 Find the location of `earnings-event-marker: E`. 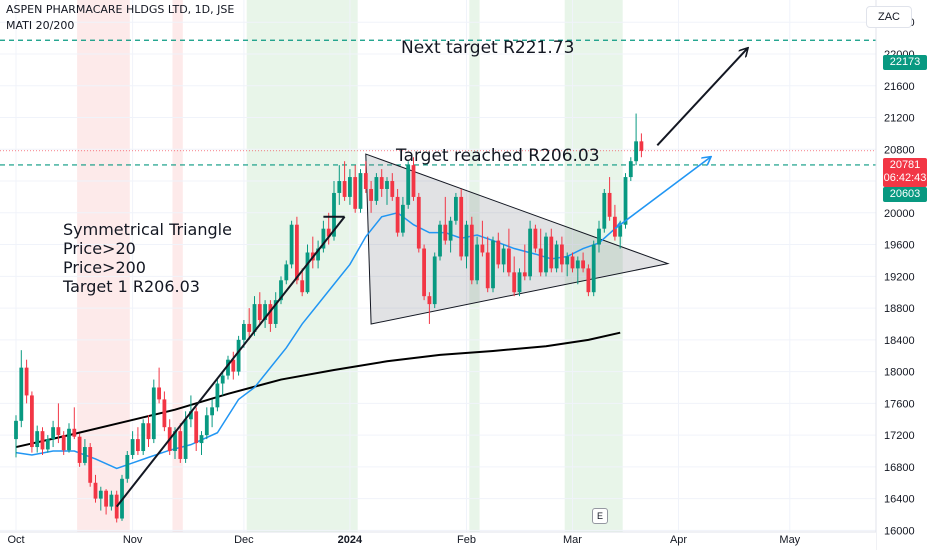

earnings-event-marker: E is located at coordinates (600, 516).